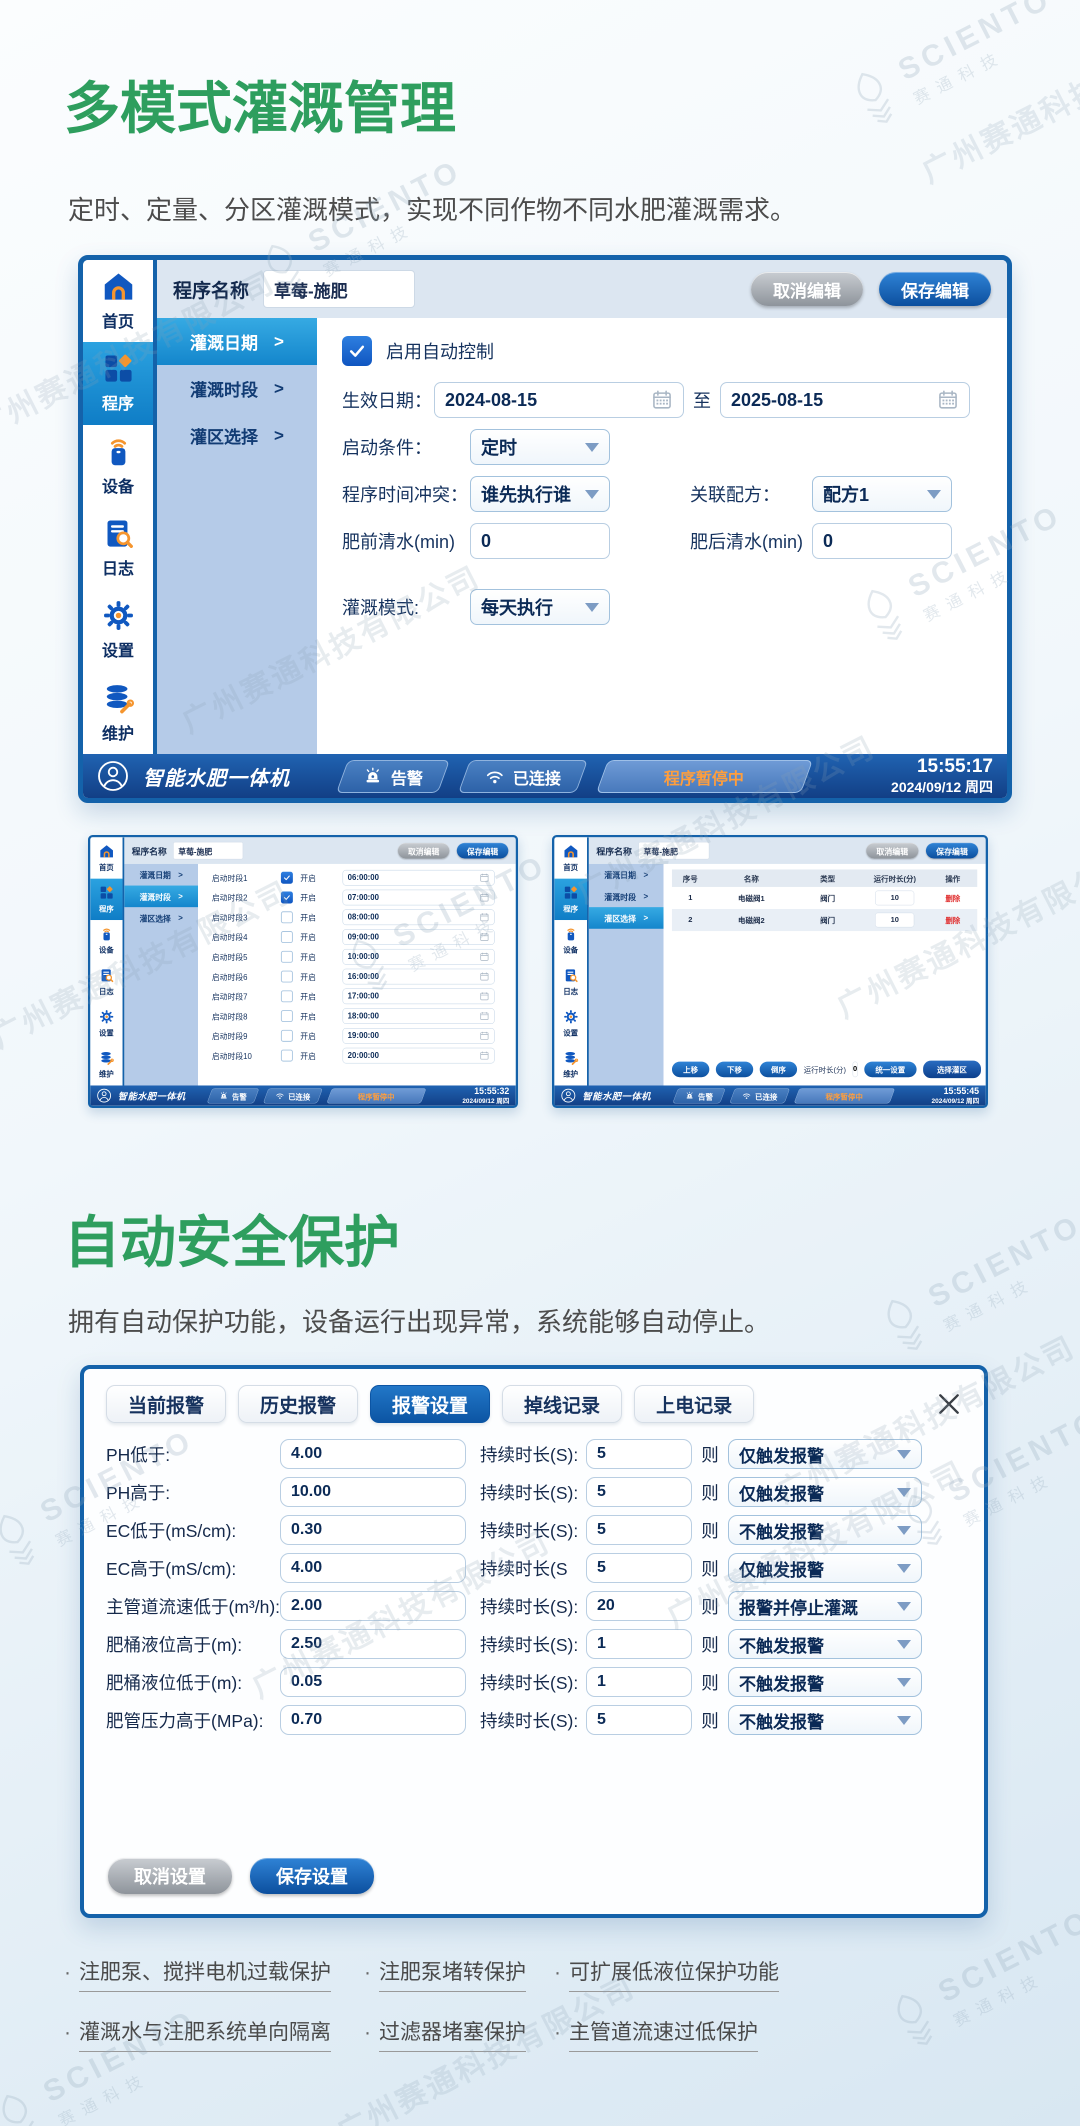 The width and height of the screenshot is (1080, 2126). Describe the element at coordinates (418, 956) in the screenshot. I see `period-time-input: 10:00:00` at that location.